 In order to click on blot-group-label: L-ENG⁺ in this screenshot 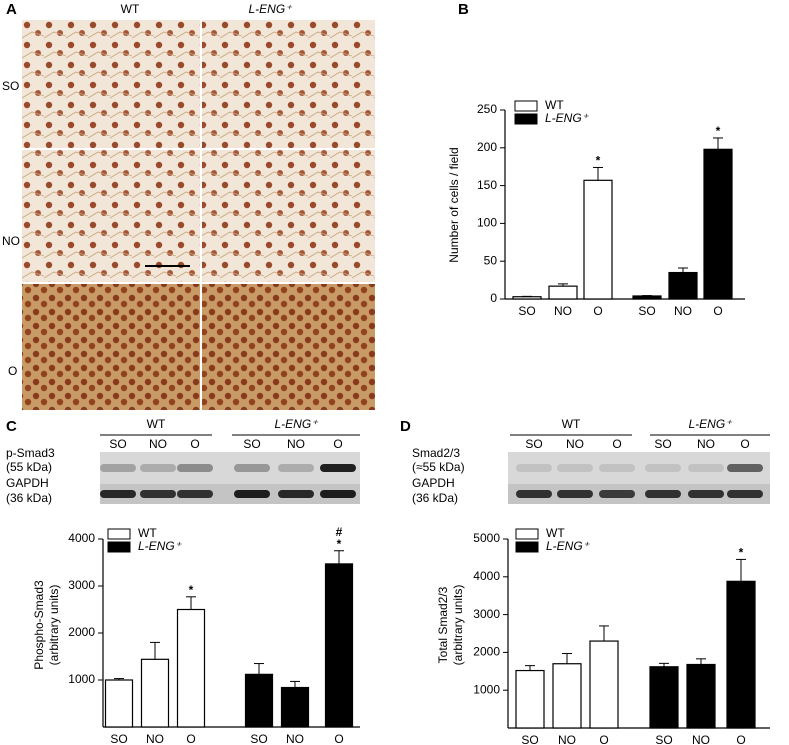, I will do `click(710, 424)`.